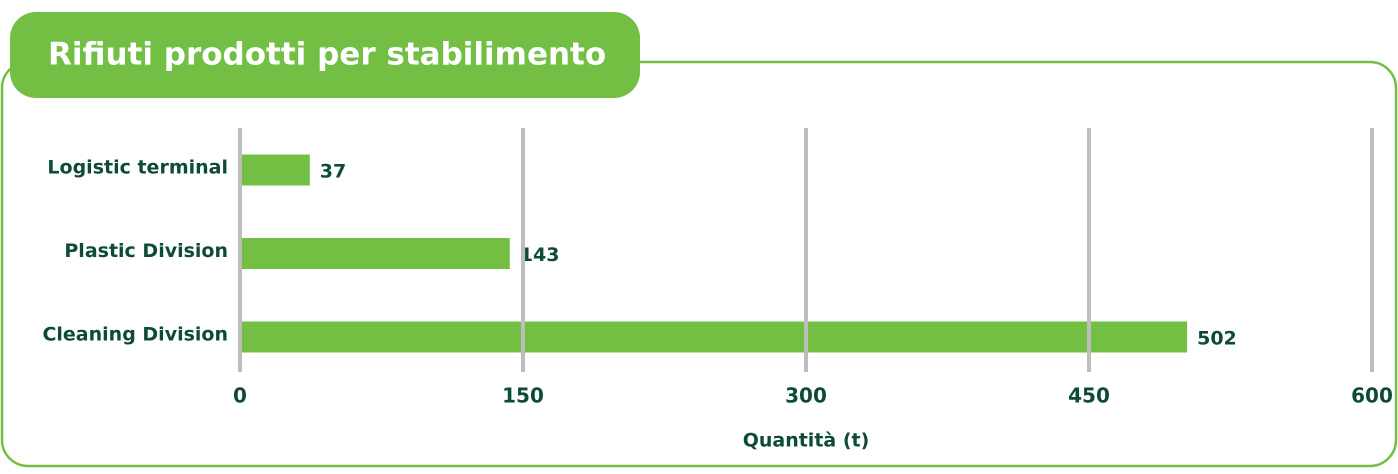 This screenshot has width=1398, height=474. I want to click on y-tick-label: Logistic terminal, so click(137, 168).